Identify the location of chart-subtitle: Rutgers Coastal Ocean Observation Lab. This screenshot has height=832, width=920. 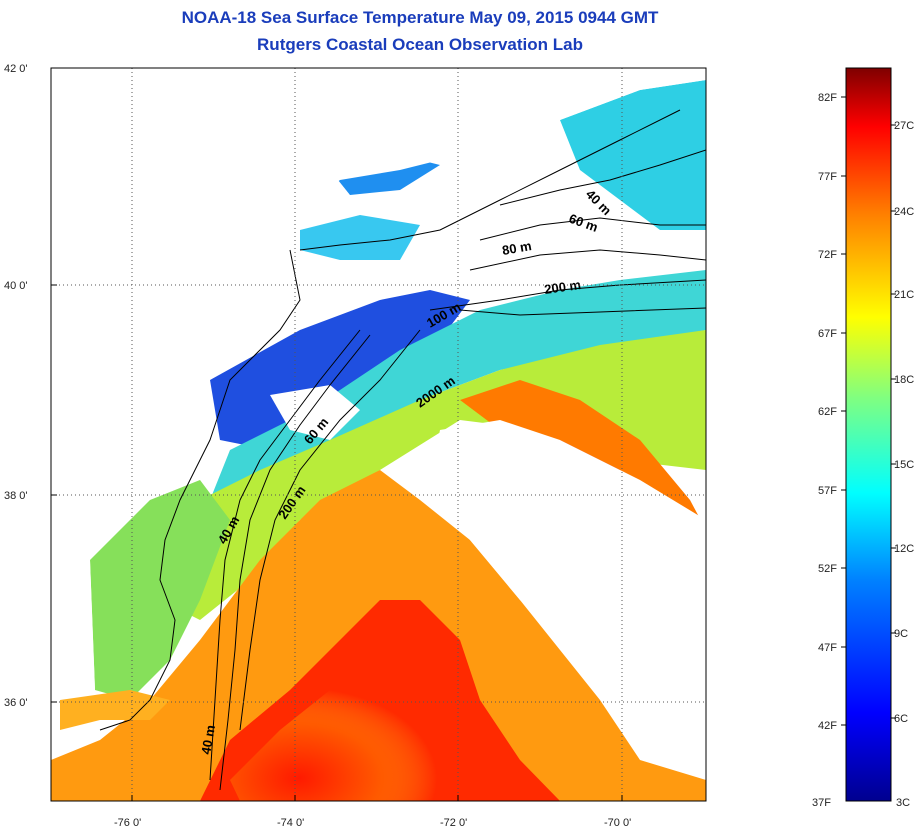
(420, 44).